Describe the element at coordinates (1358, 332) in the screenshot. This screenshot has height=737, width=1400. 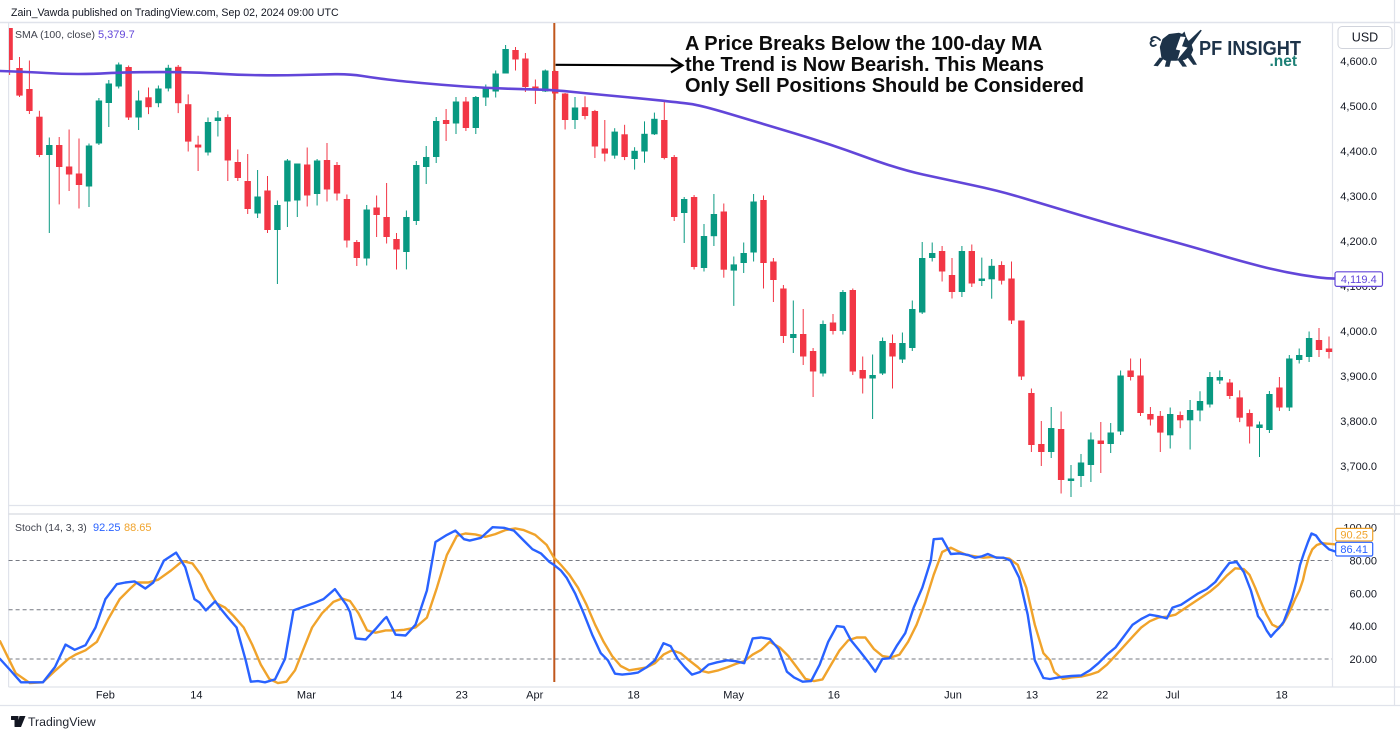
I see `svg-text: 4,000.0` at that location.